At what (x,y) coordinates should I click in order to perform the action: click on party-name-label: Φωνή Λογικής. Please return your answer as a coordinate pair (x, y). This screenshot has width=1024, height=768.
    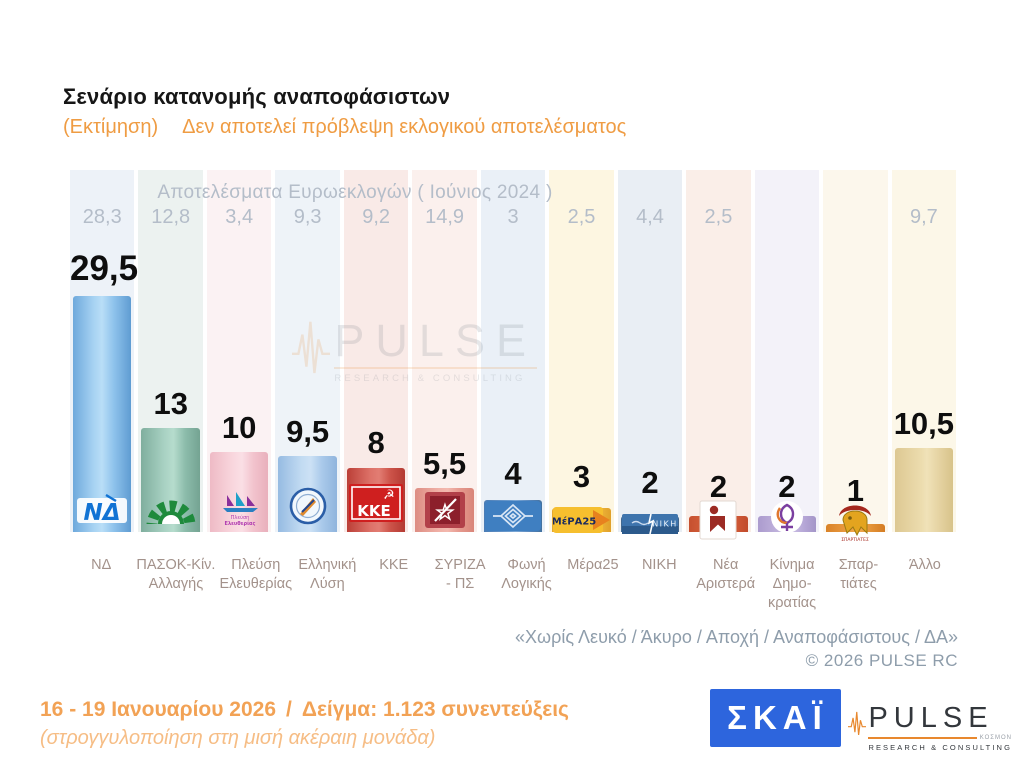
    Looking at the image, I should click on (526, 574).